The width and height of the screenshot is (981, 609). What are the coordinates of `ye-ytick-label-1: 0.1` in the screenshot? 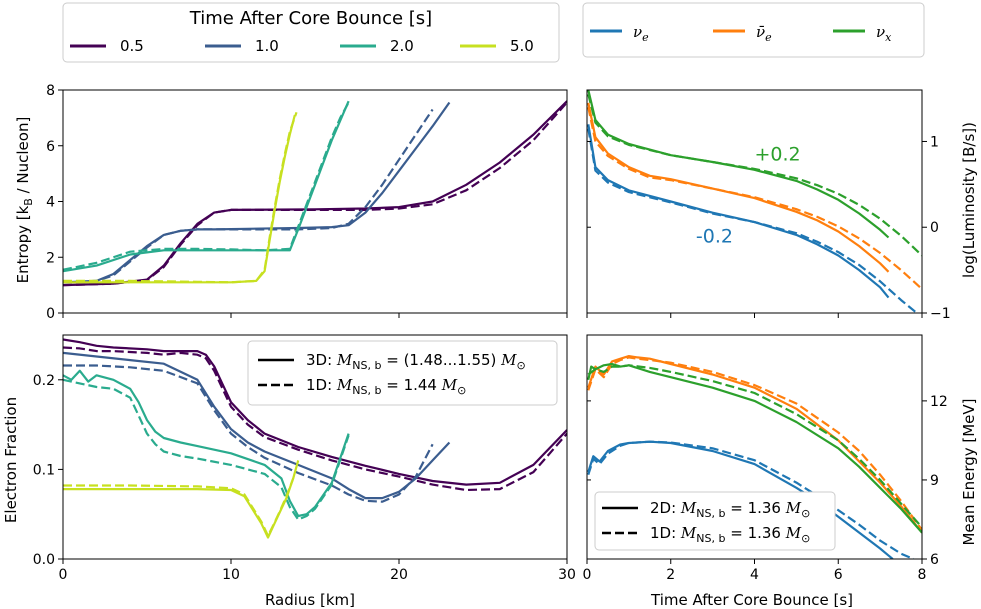 It's located at (44, 470).